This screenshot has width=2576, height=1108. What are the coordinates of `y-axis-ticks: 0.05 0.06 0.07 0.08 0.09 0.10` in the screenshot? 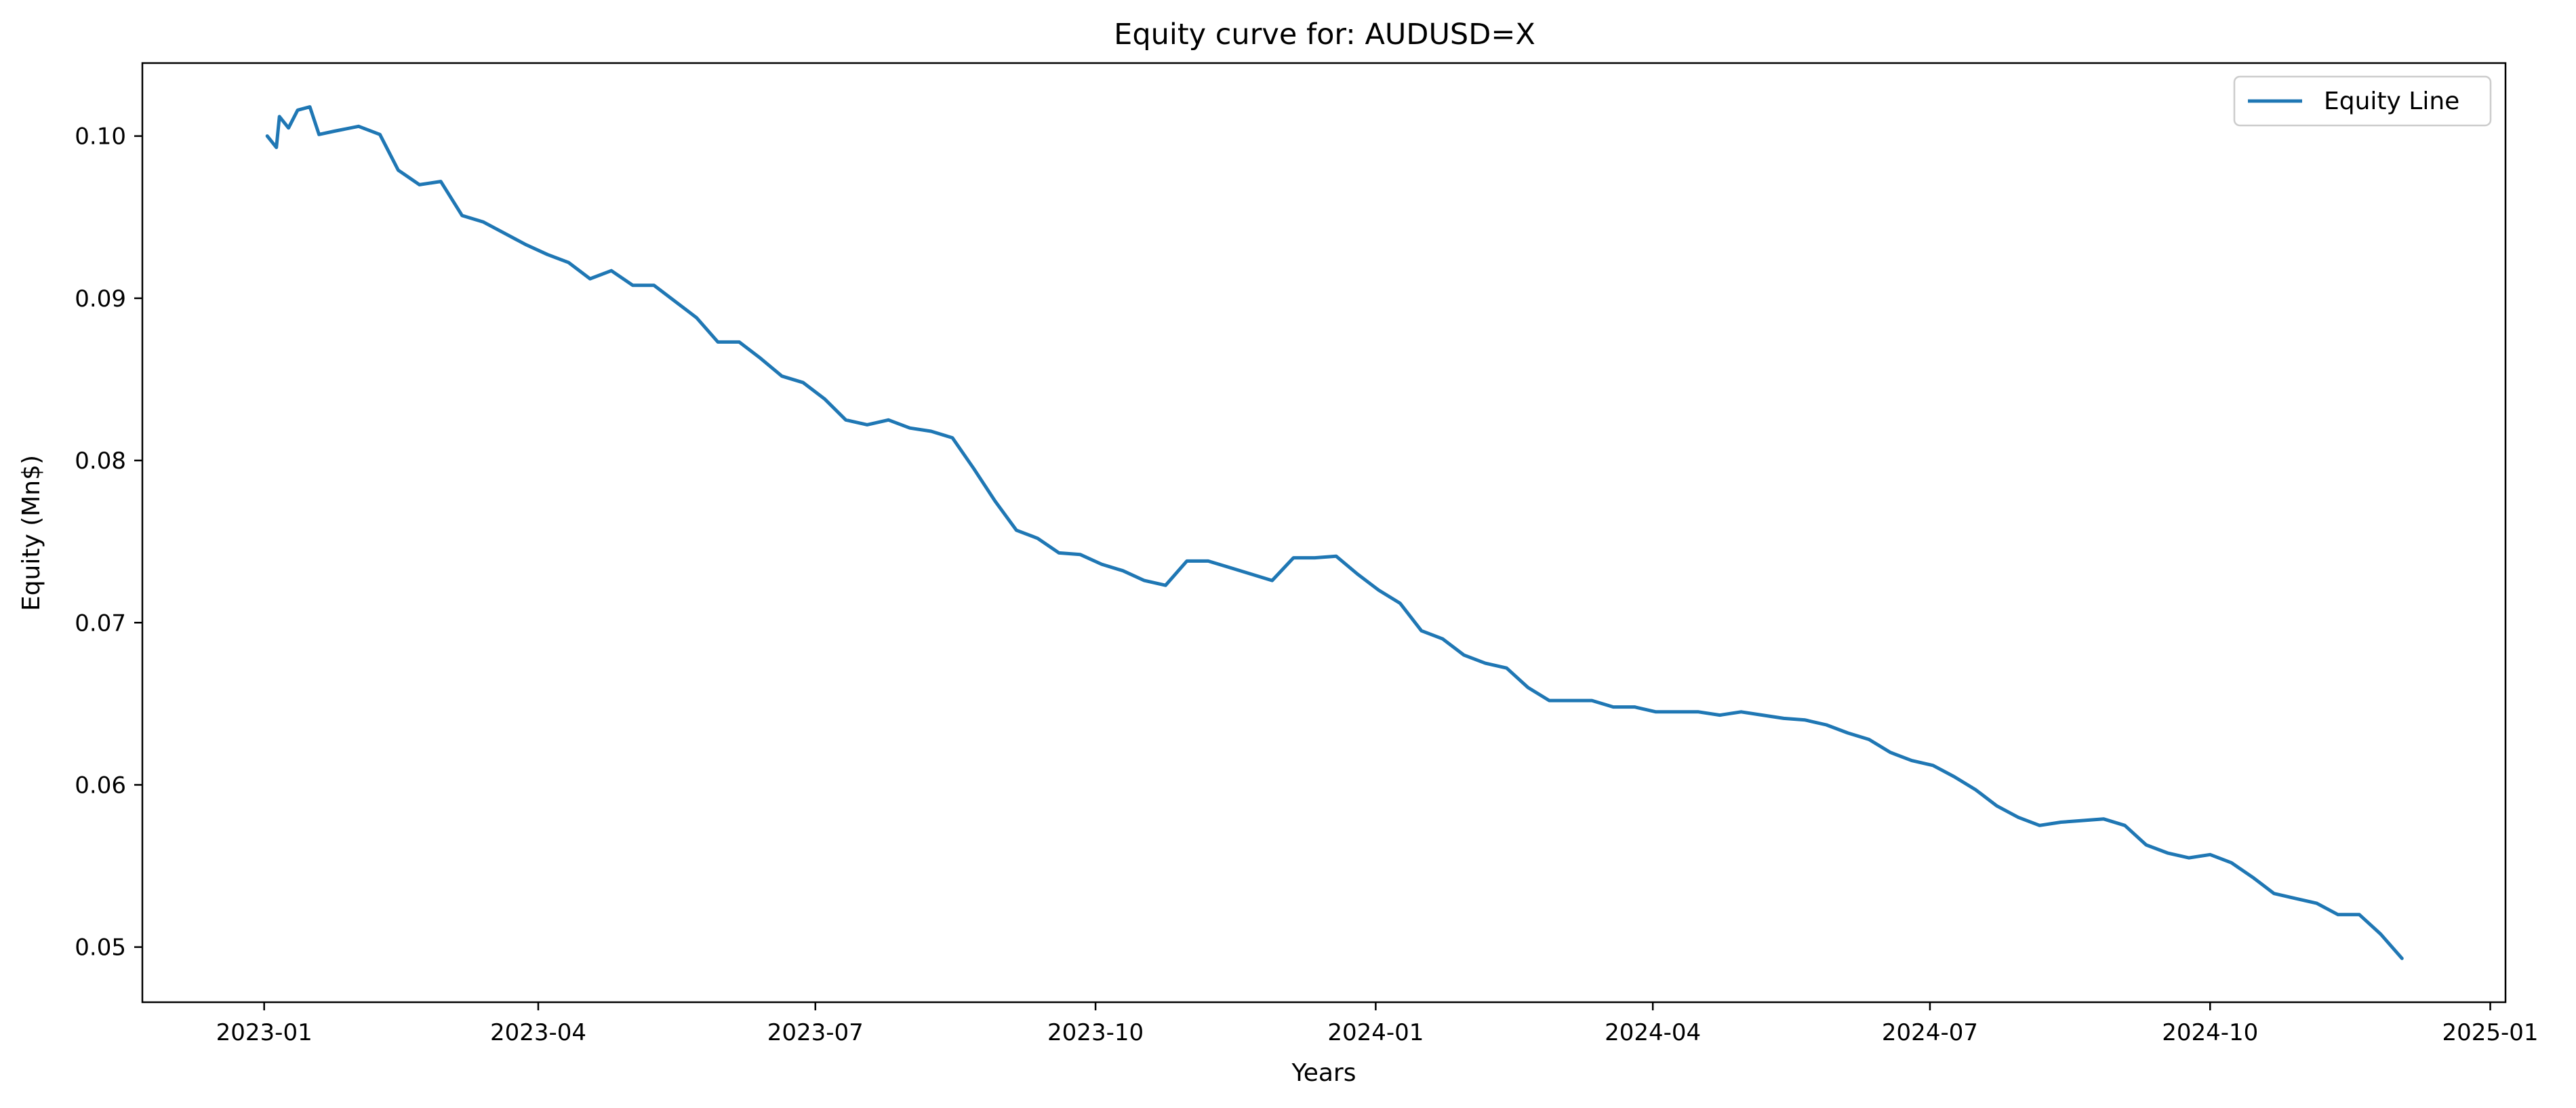 It's located at (108, 542).